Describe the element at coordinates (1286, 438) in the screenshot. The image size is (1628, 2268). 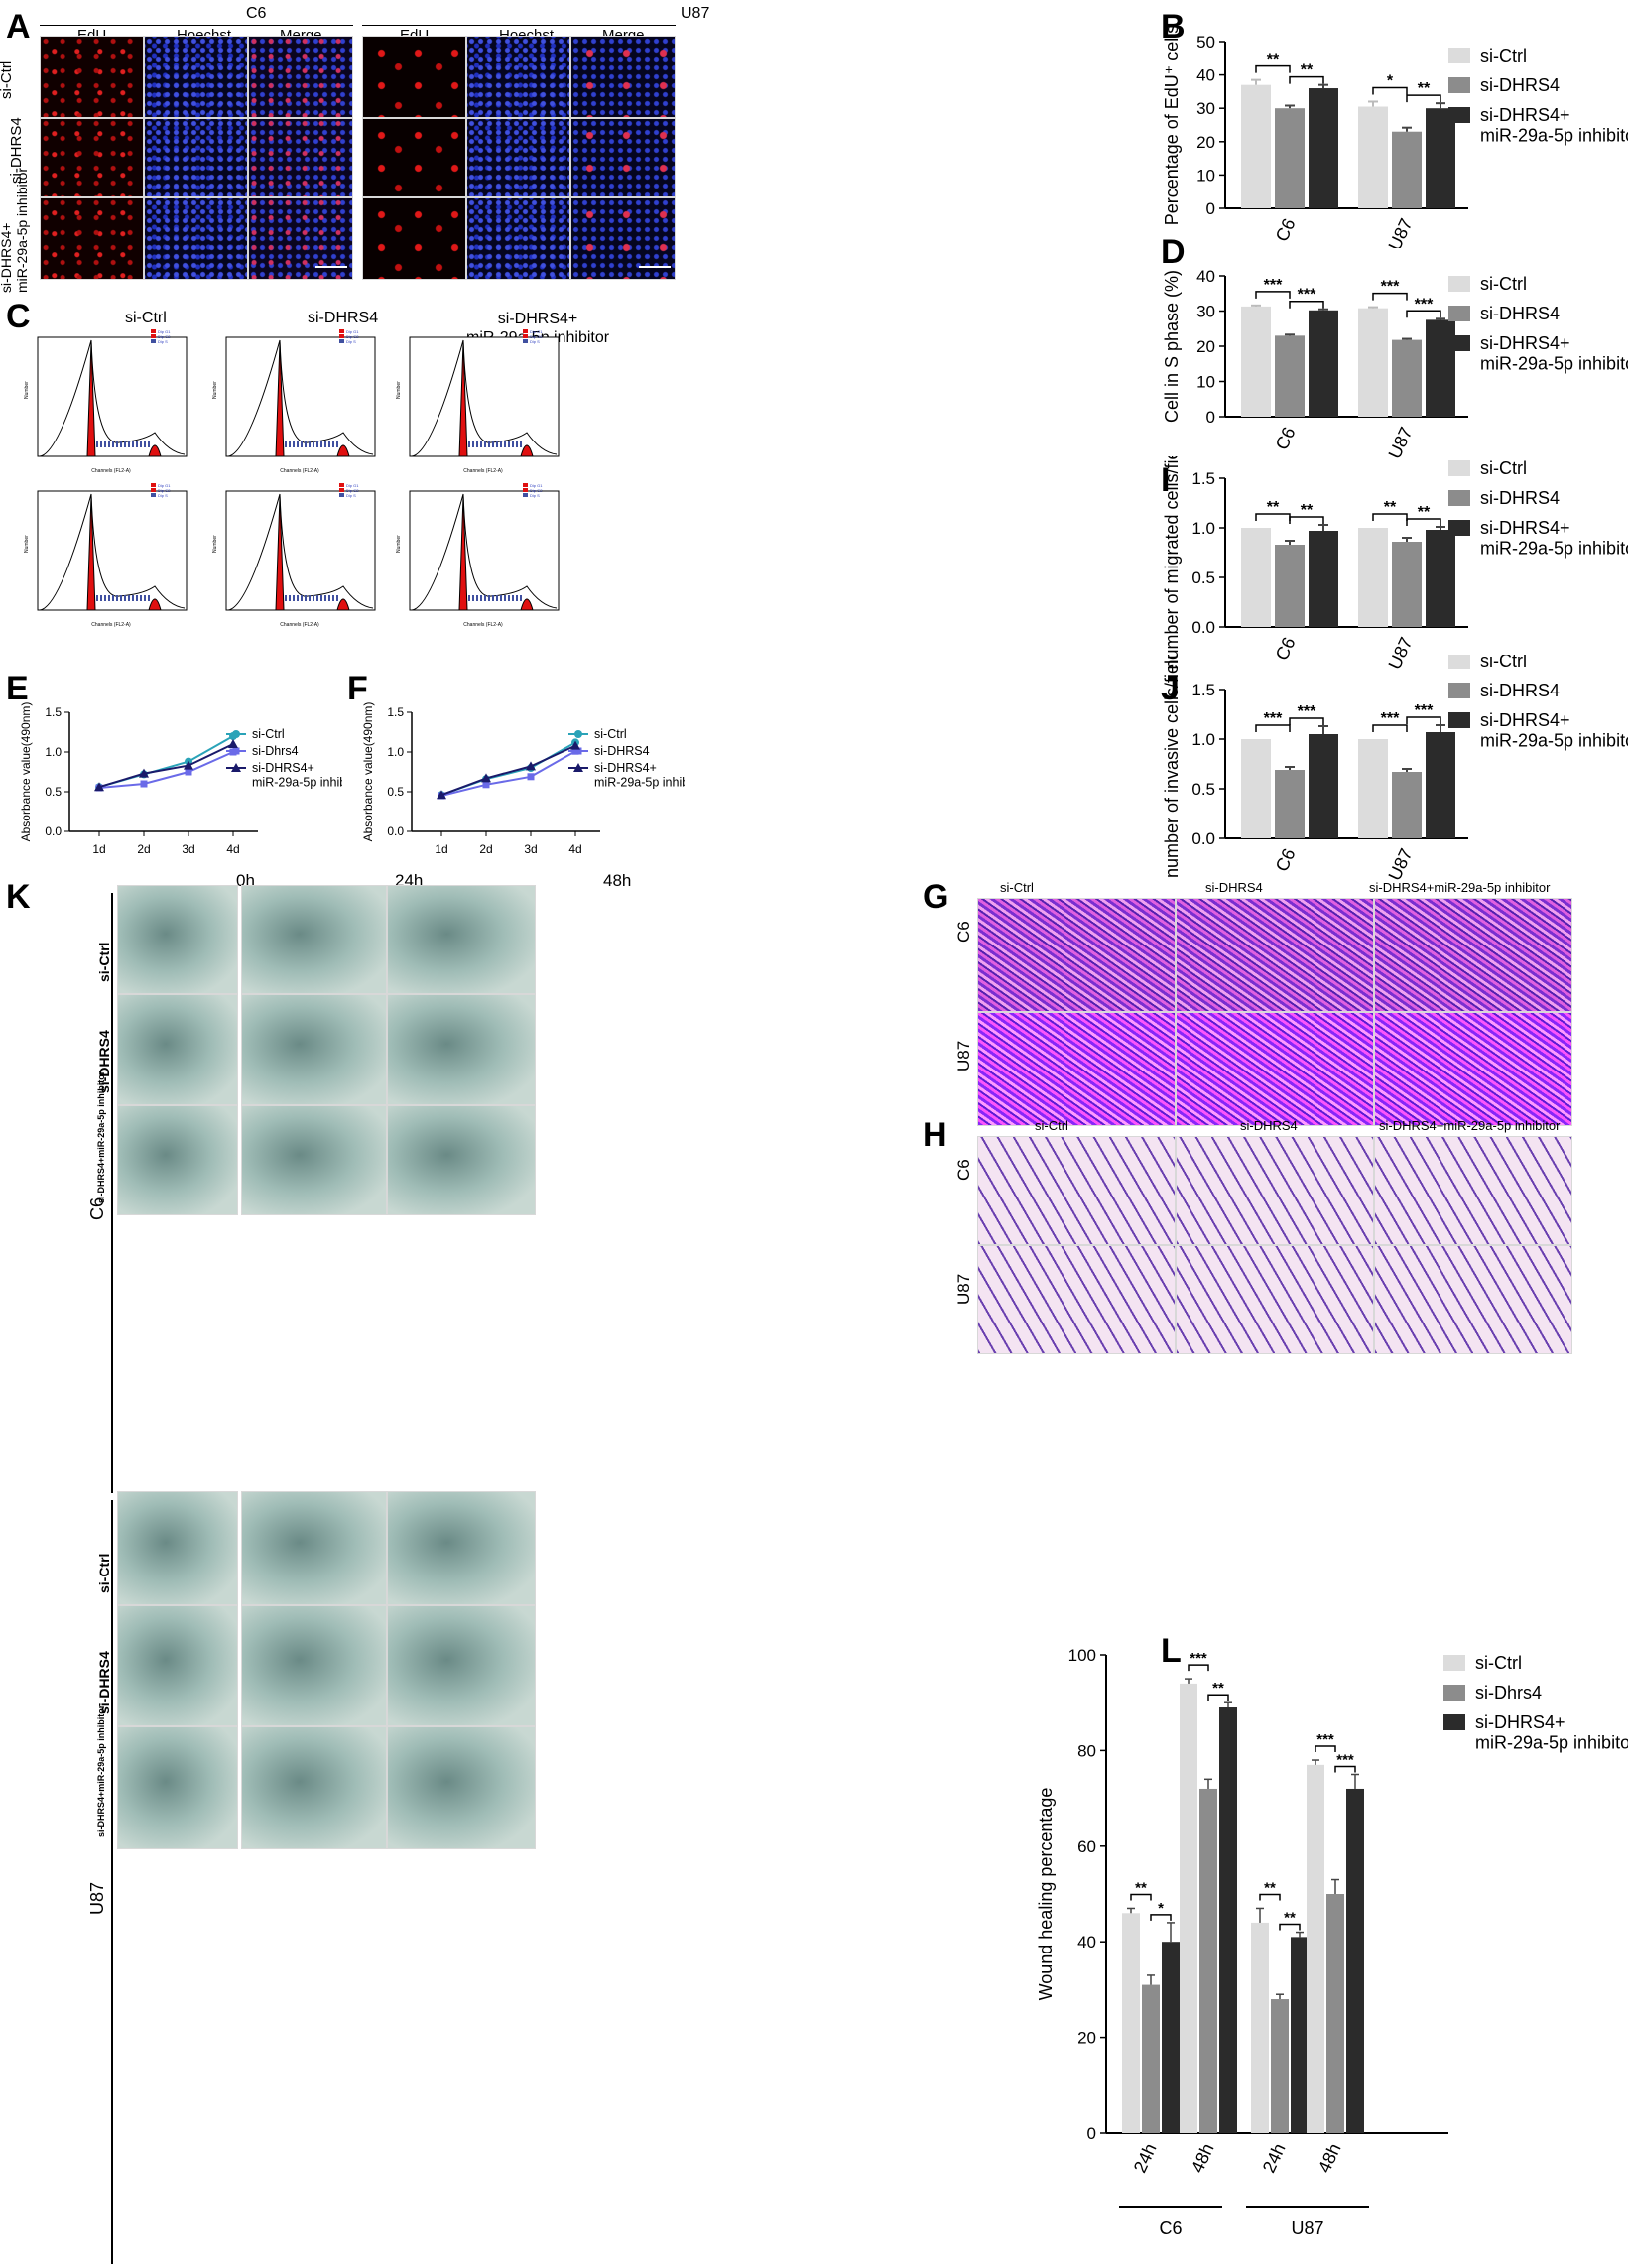
I see `x-tick-label: C6` at that location.